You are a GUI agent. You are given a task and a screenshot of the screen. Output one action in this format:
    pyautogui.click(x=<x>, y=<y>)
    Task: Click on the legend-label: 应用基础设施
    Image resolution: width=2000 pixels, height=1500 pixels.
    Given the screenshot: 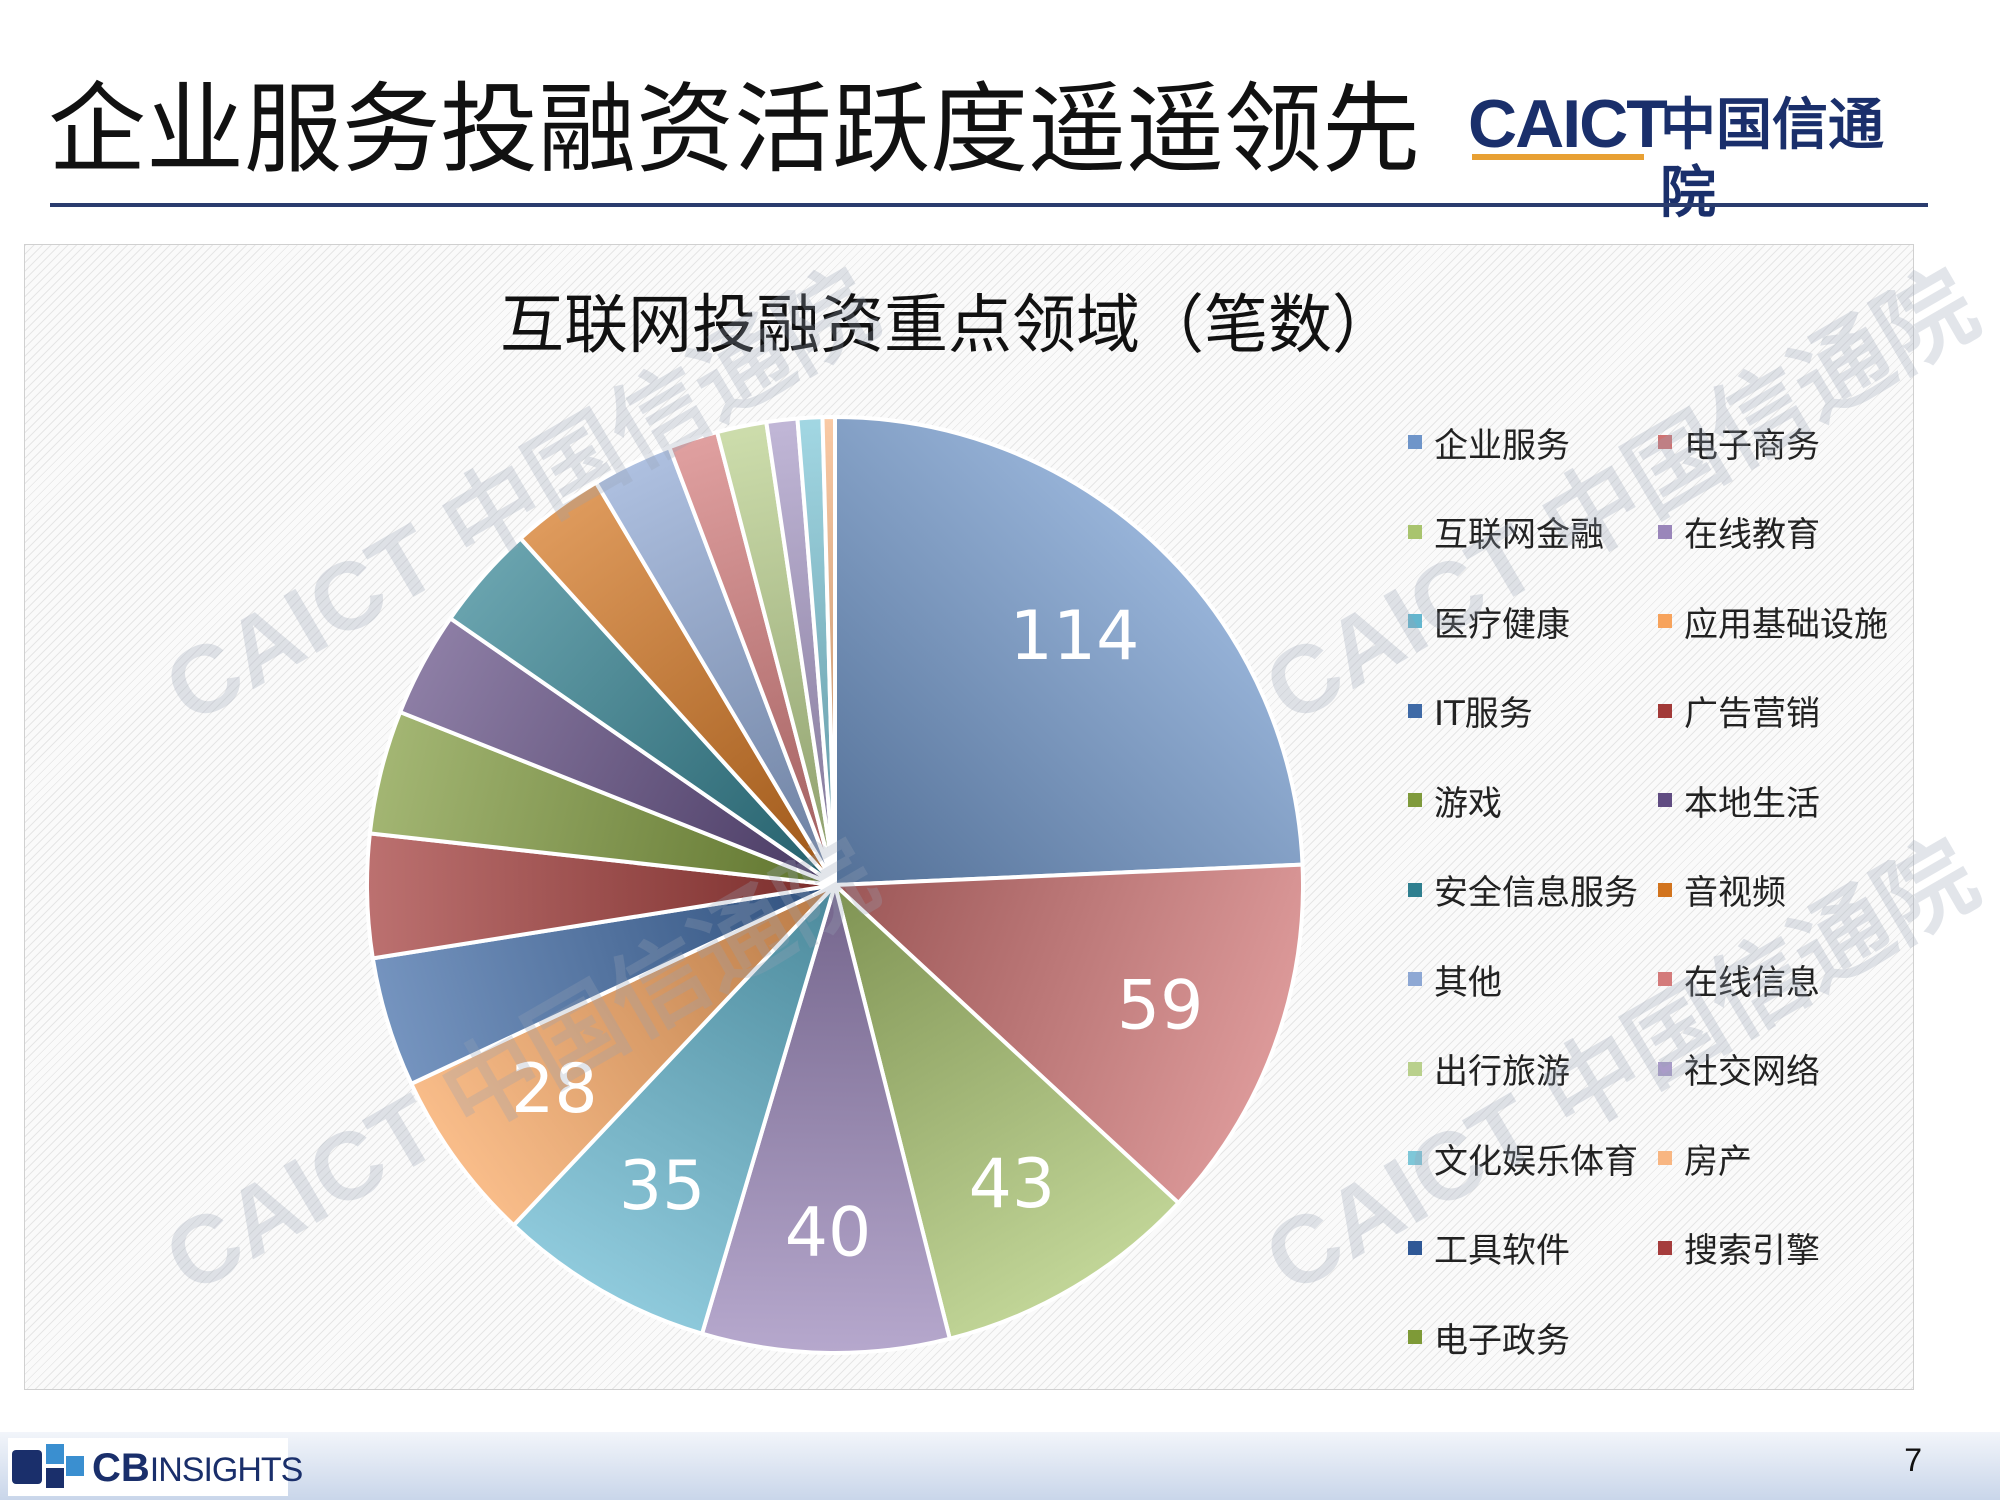 What is the action you would take?
    pyautogui.click(x=1786, y=624)
    